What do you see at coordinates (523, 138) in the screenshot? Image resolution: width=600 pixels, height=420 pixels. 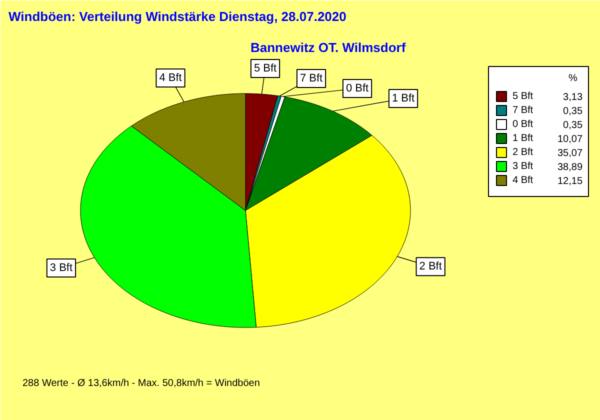 I see `legend-label: 1 Bft` at bounding box center [523, 138].